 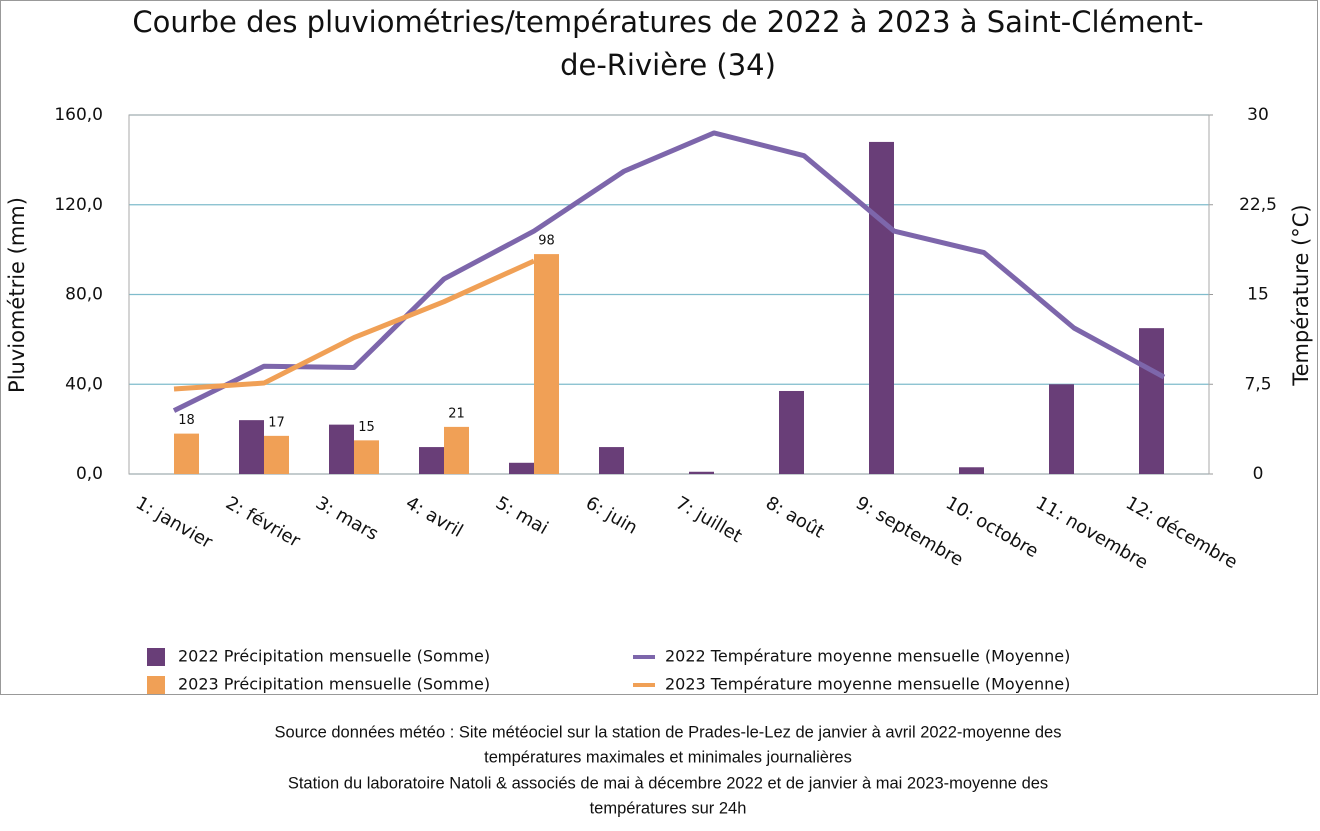 What do you see at coordinates (1258, 295) in the screenshot?
I see `y2-tick-label: 15` at bounding box center [1258, 295].